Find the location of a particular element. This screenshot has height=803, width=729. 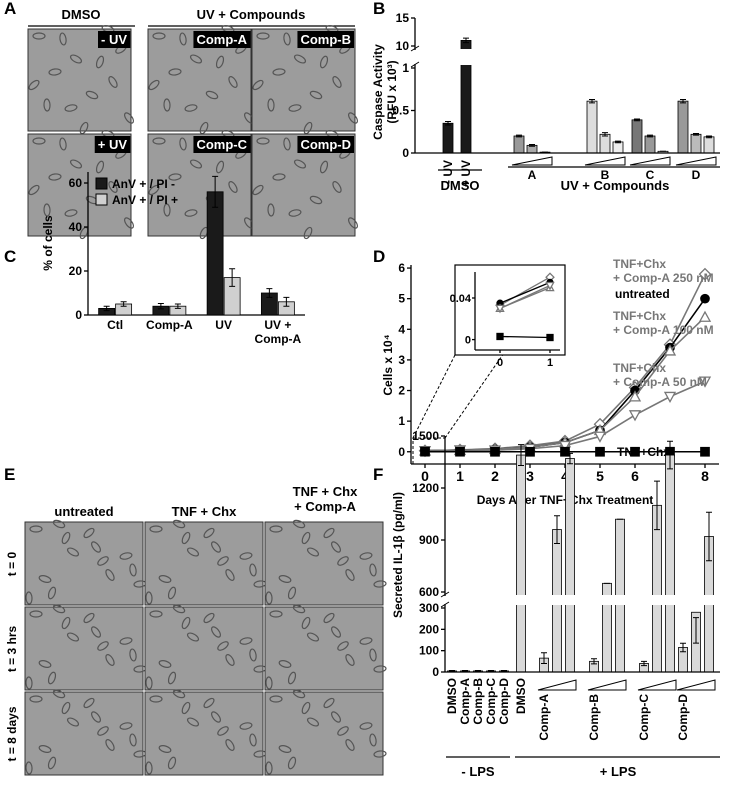

micrograph-label: - UV is located at coordinates (114, 39).